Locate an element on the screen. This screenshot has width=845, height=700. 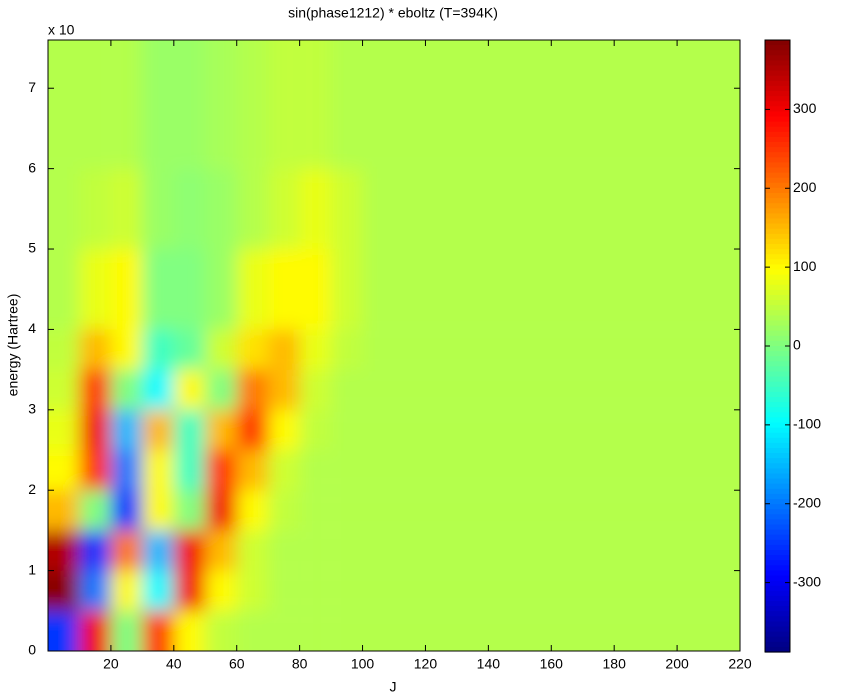
x-tick-label: 200 is located at coordinates (677, 664).